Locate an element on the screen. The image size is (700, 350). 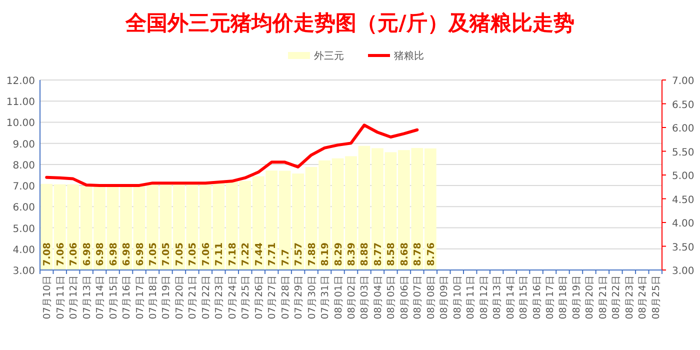
data-label: 7.44 is located at coordinates (259, 254).